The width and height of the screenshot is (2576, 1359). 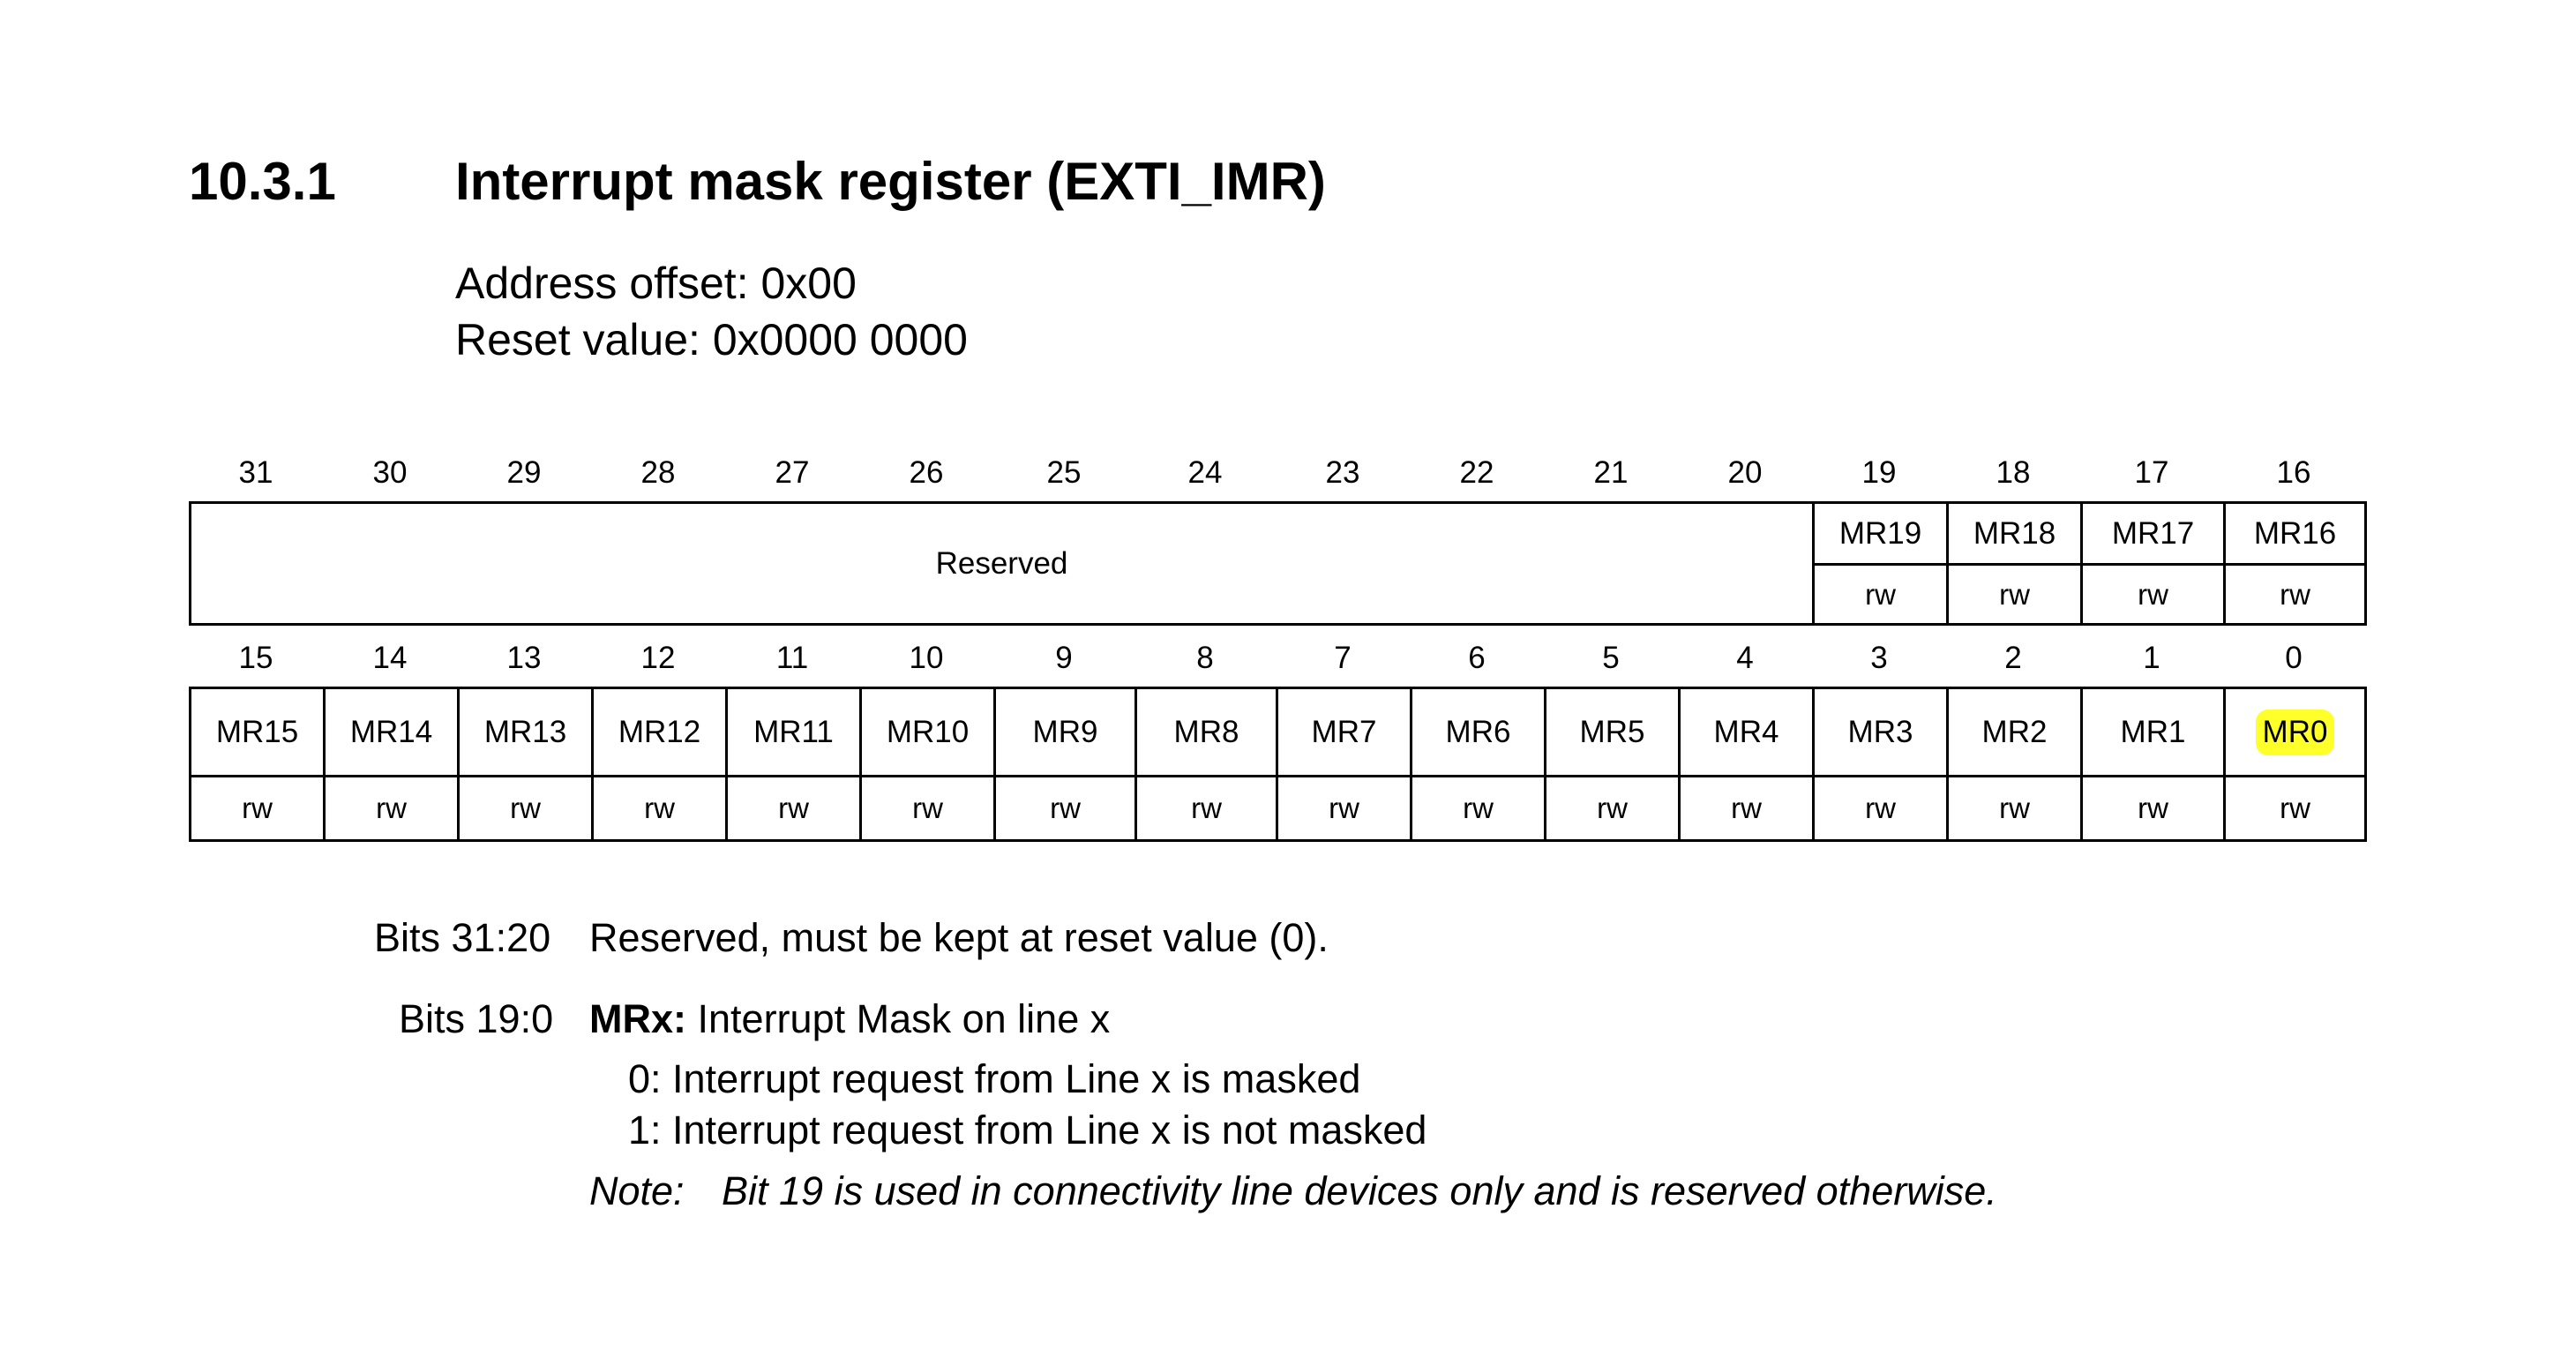 I want to click on field-mr5-label: MR5, so click(x=1612, y=731).